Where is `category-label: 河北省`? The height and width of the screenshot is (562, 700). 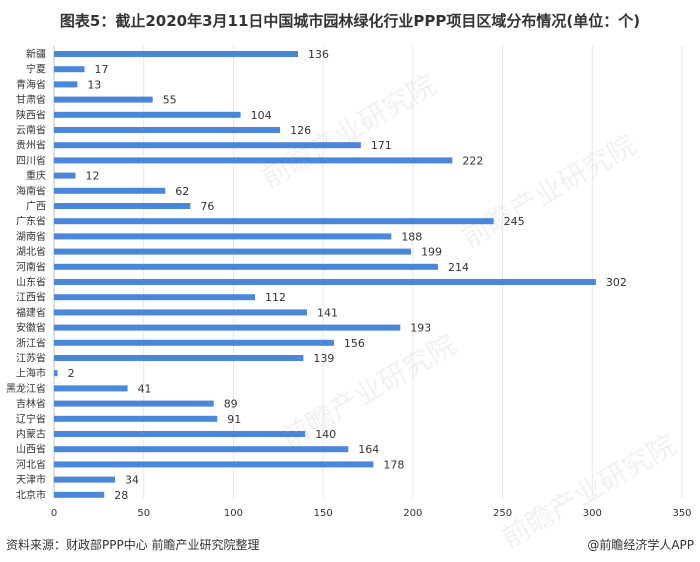 category-label: 河北省 is located at coordinates (31, 464).